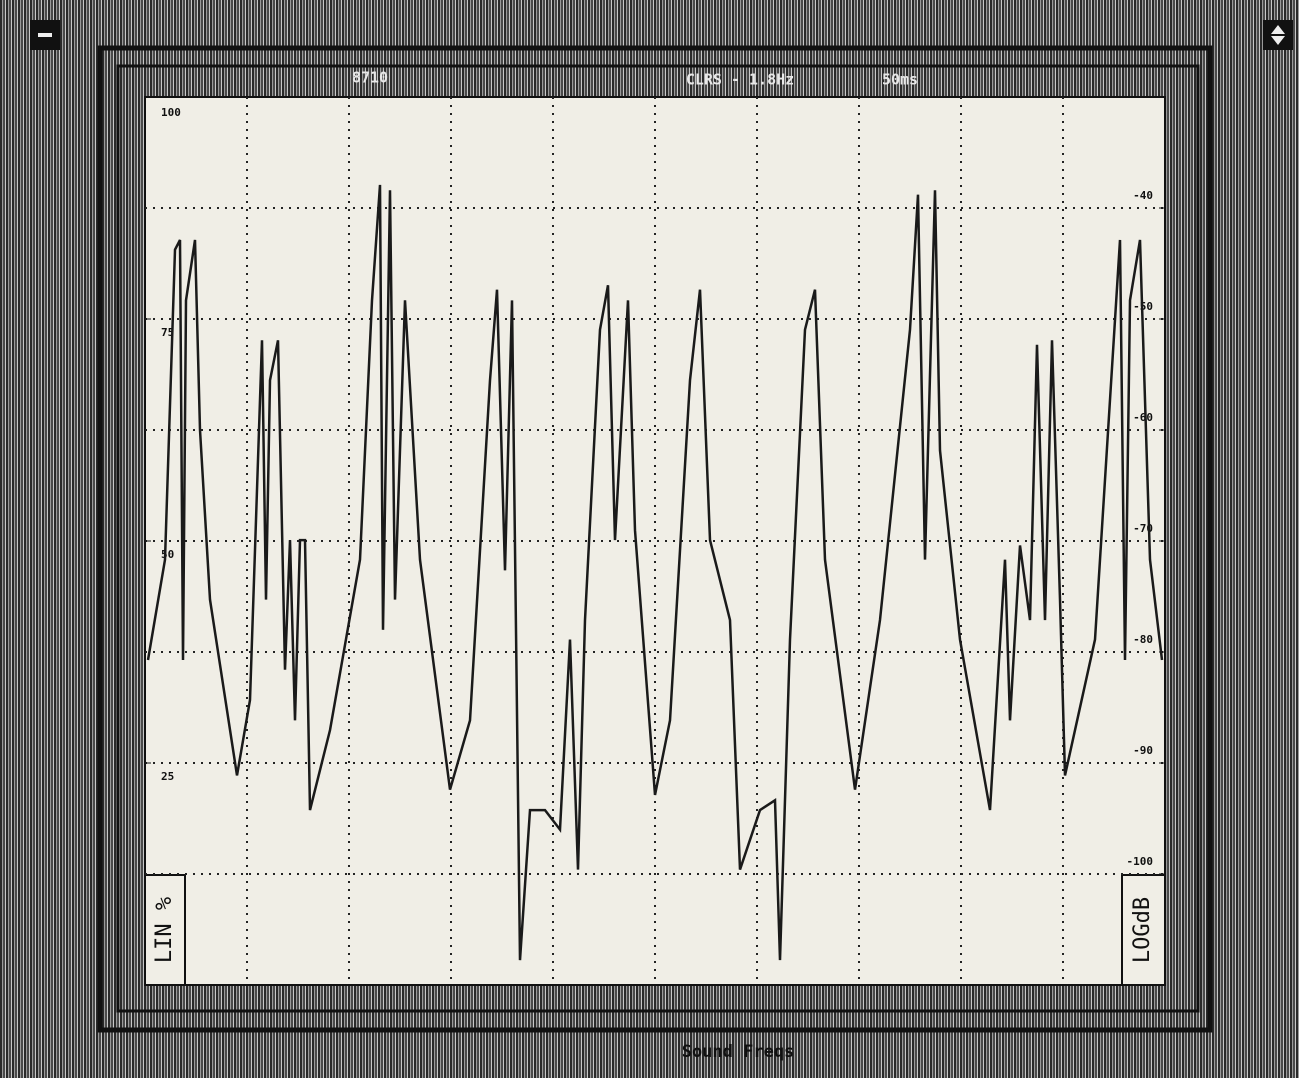  What do you see at coordinates (45, 35) in the screenshot?
I see `minimize-icon` at bounding box center [45, 35].